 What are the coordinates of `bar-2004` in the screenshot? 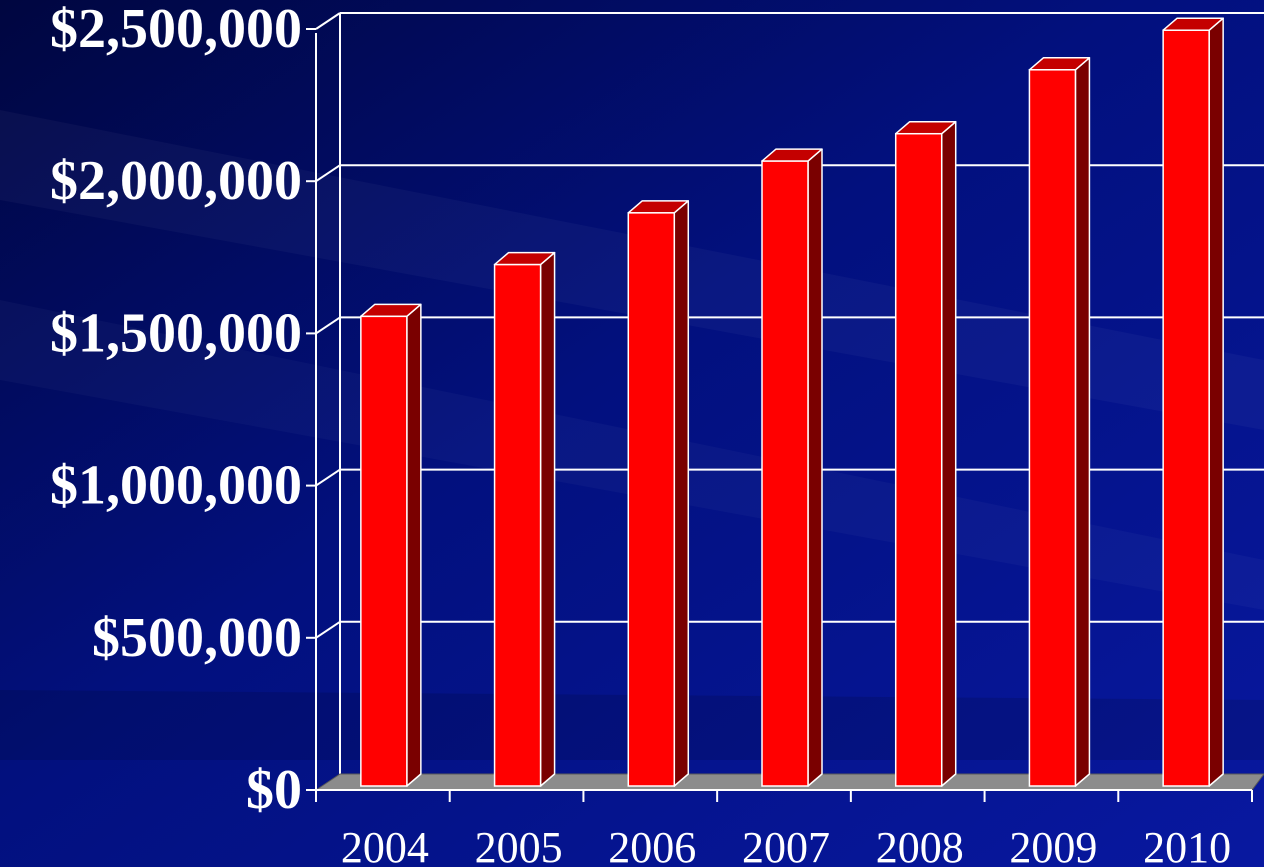 It's located at (391, 545).